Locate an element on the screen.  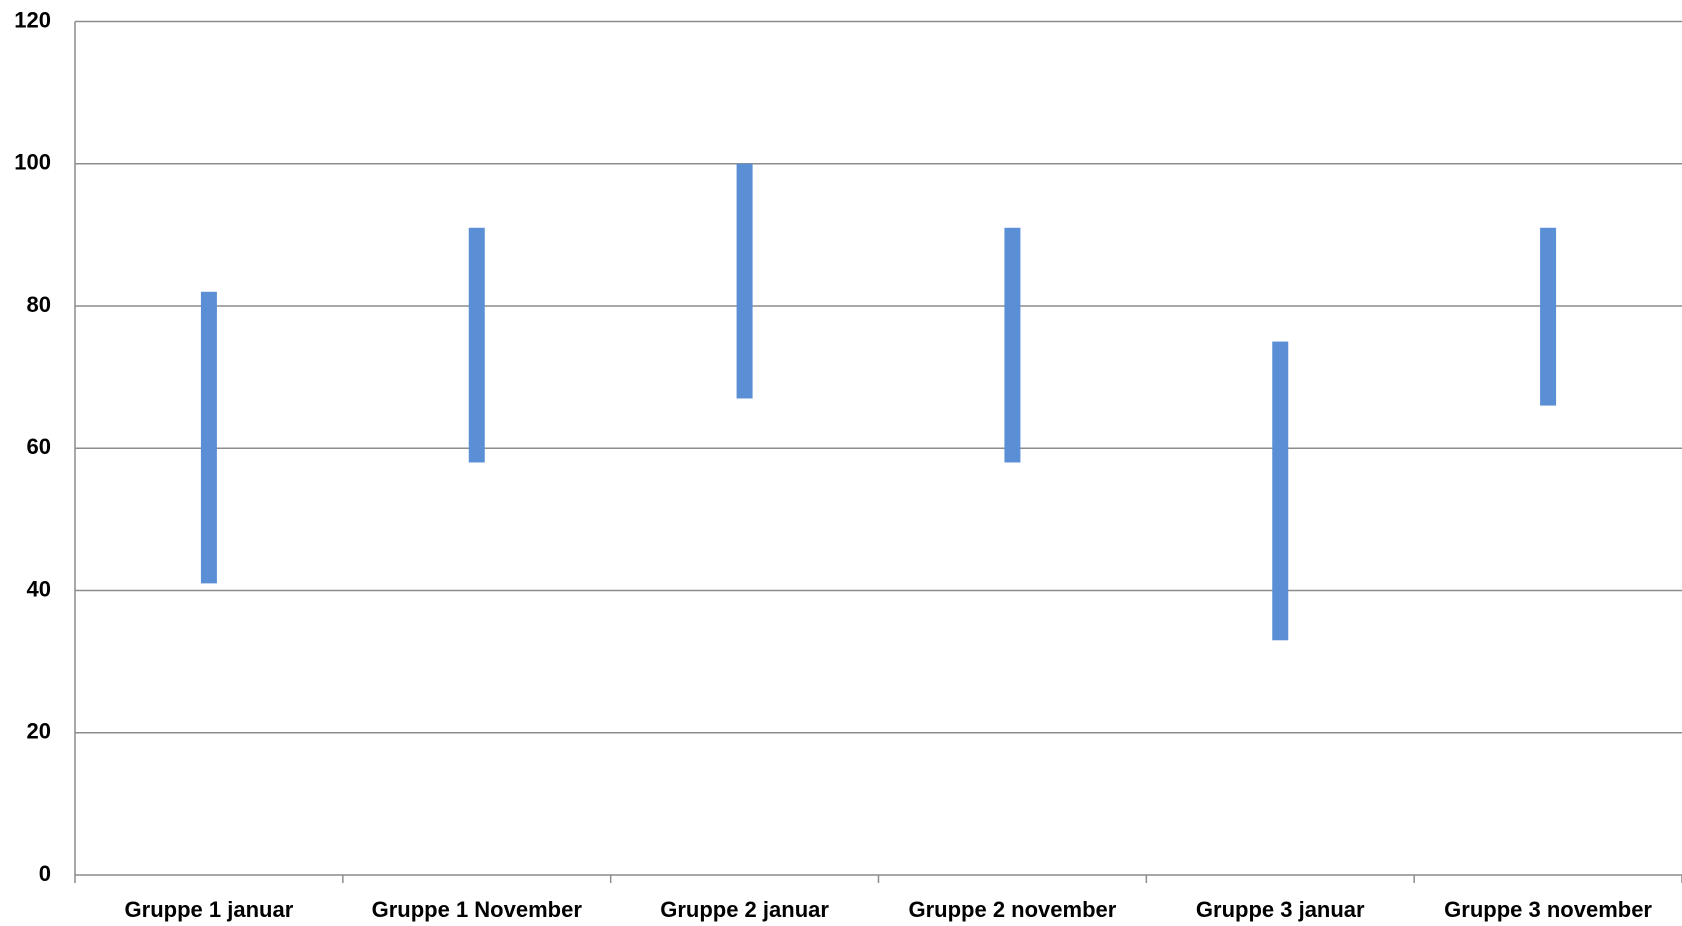
x-tick-label: Gruppe 3 januar is located at coordinates (1280, 909).